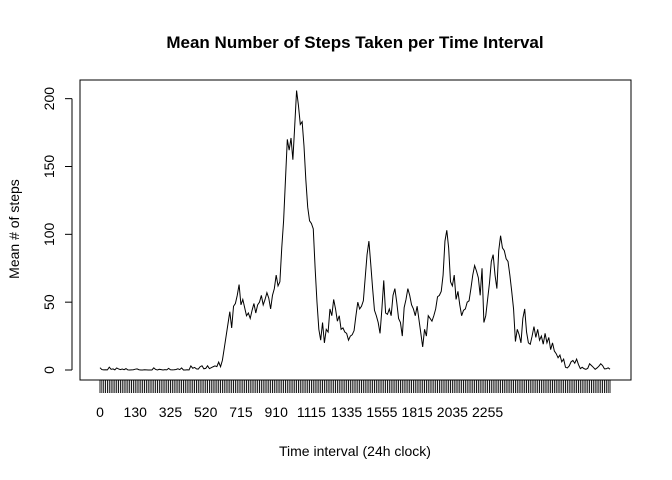 The width and height of the screenshot is (672, 480). Describe the element at coordinates (49, 370) in the screenshot. I see `y-tick-label: 0` at that location.